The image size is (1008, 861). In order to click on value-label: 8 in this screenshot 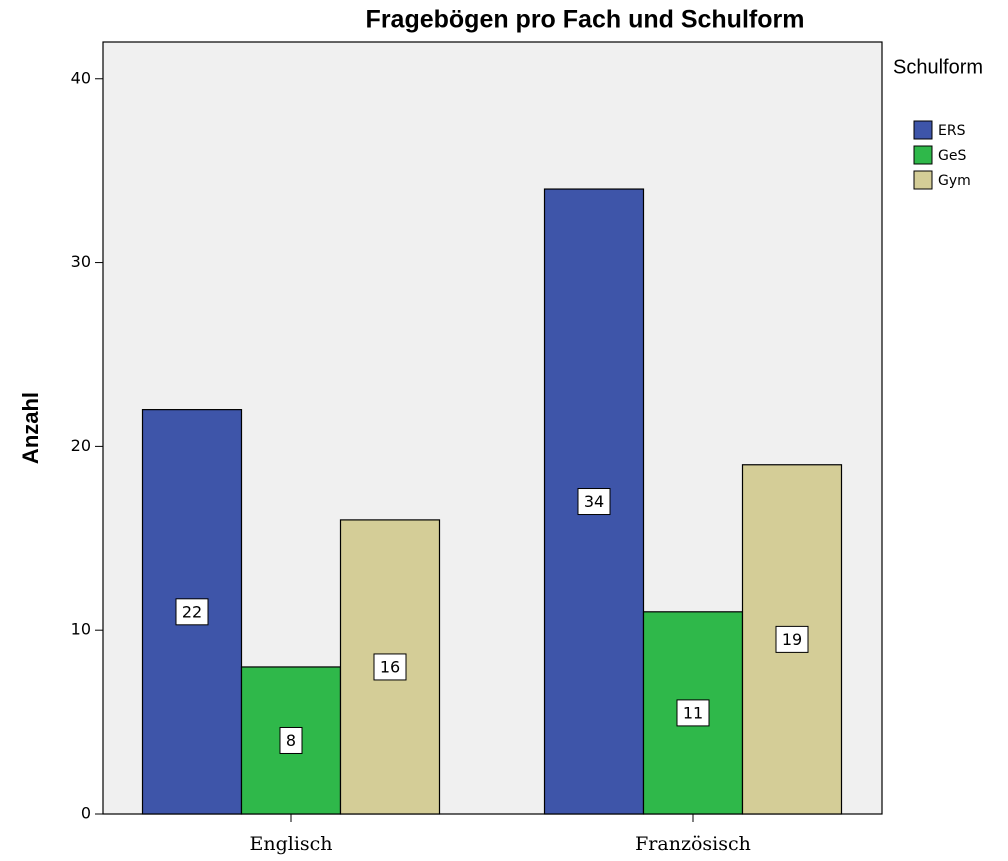, I will do `click(291, 740)`.